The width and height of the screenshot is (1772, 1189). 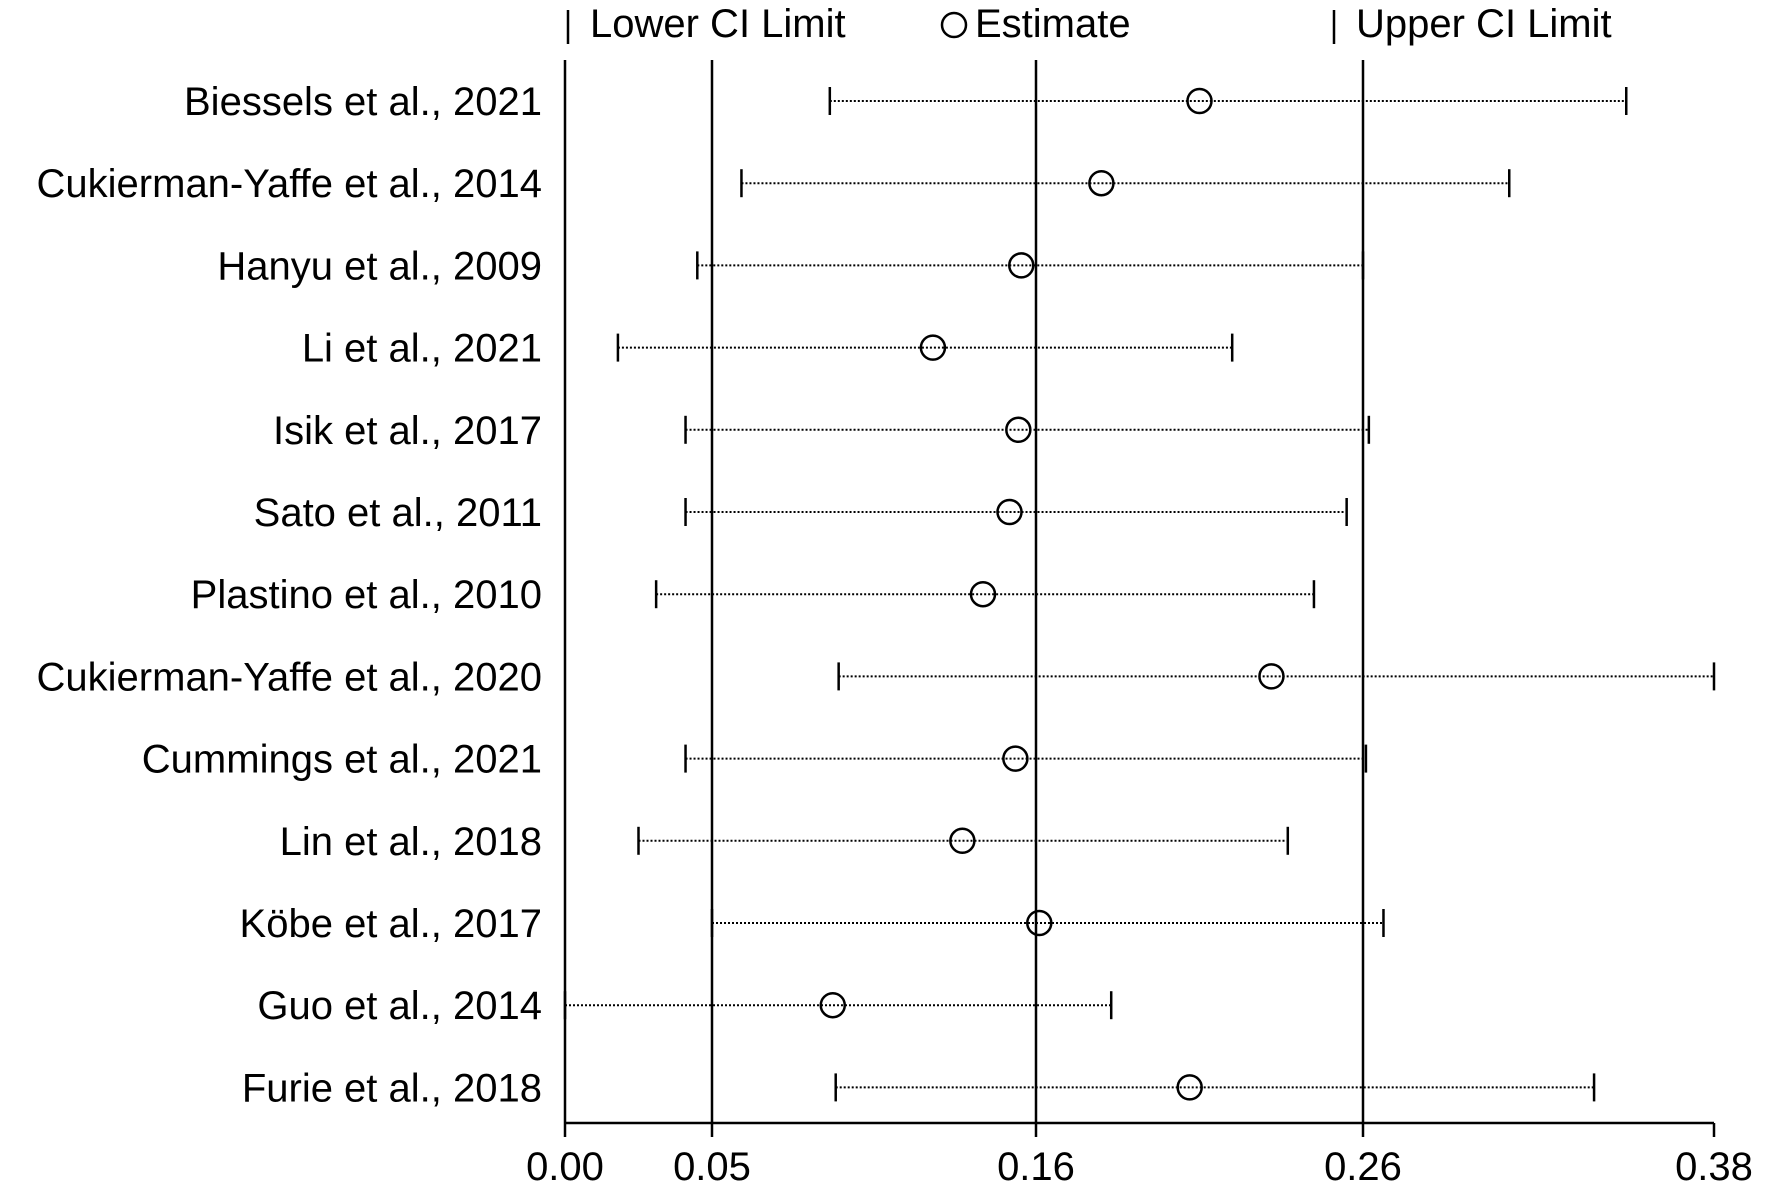 What do you see at coordinates (379, 266) in the screenshot?
I see `study-label: Hanyu et al., 2009` at bounding box center [379, 266].